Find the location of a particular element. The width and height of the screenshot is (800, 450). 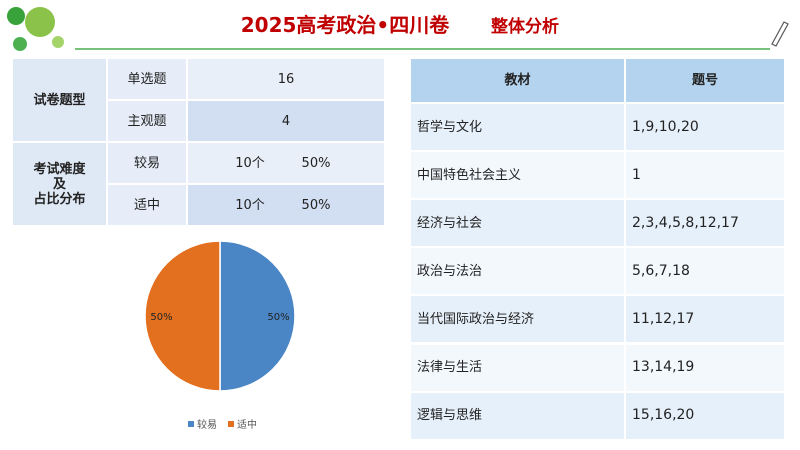

pie-chart: 50% 50% 较易 适中 is located at coordinates (220, 335).